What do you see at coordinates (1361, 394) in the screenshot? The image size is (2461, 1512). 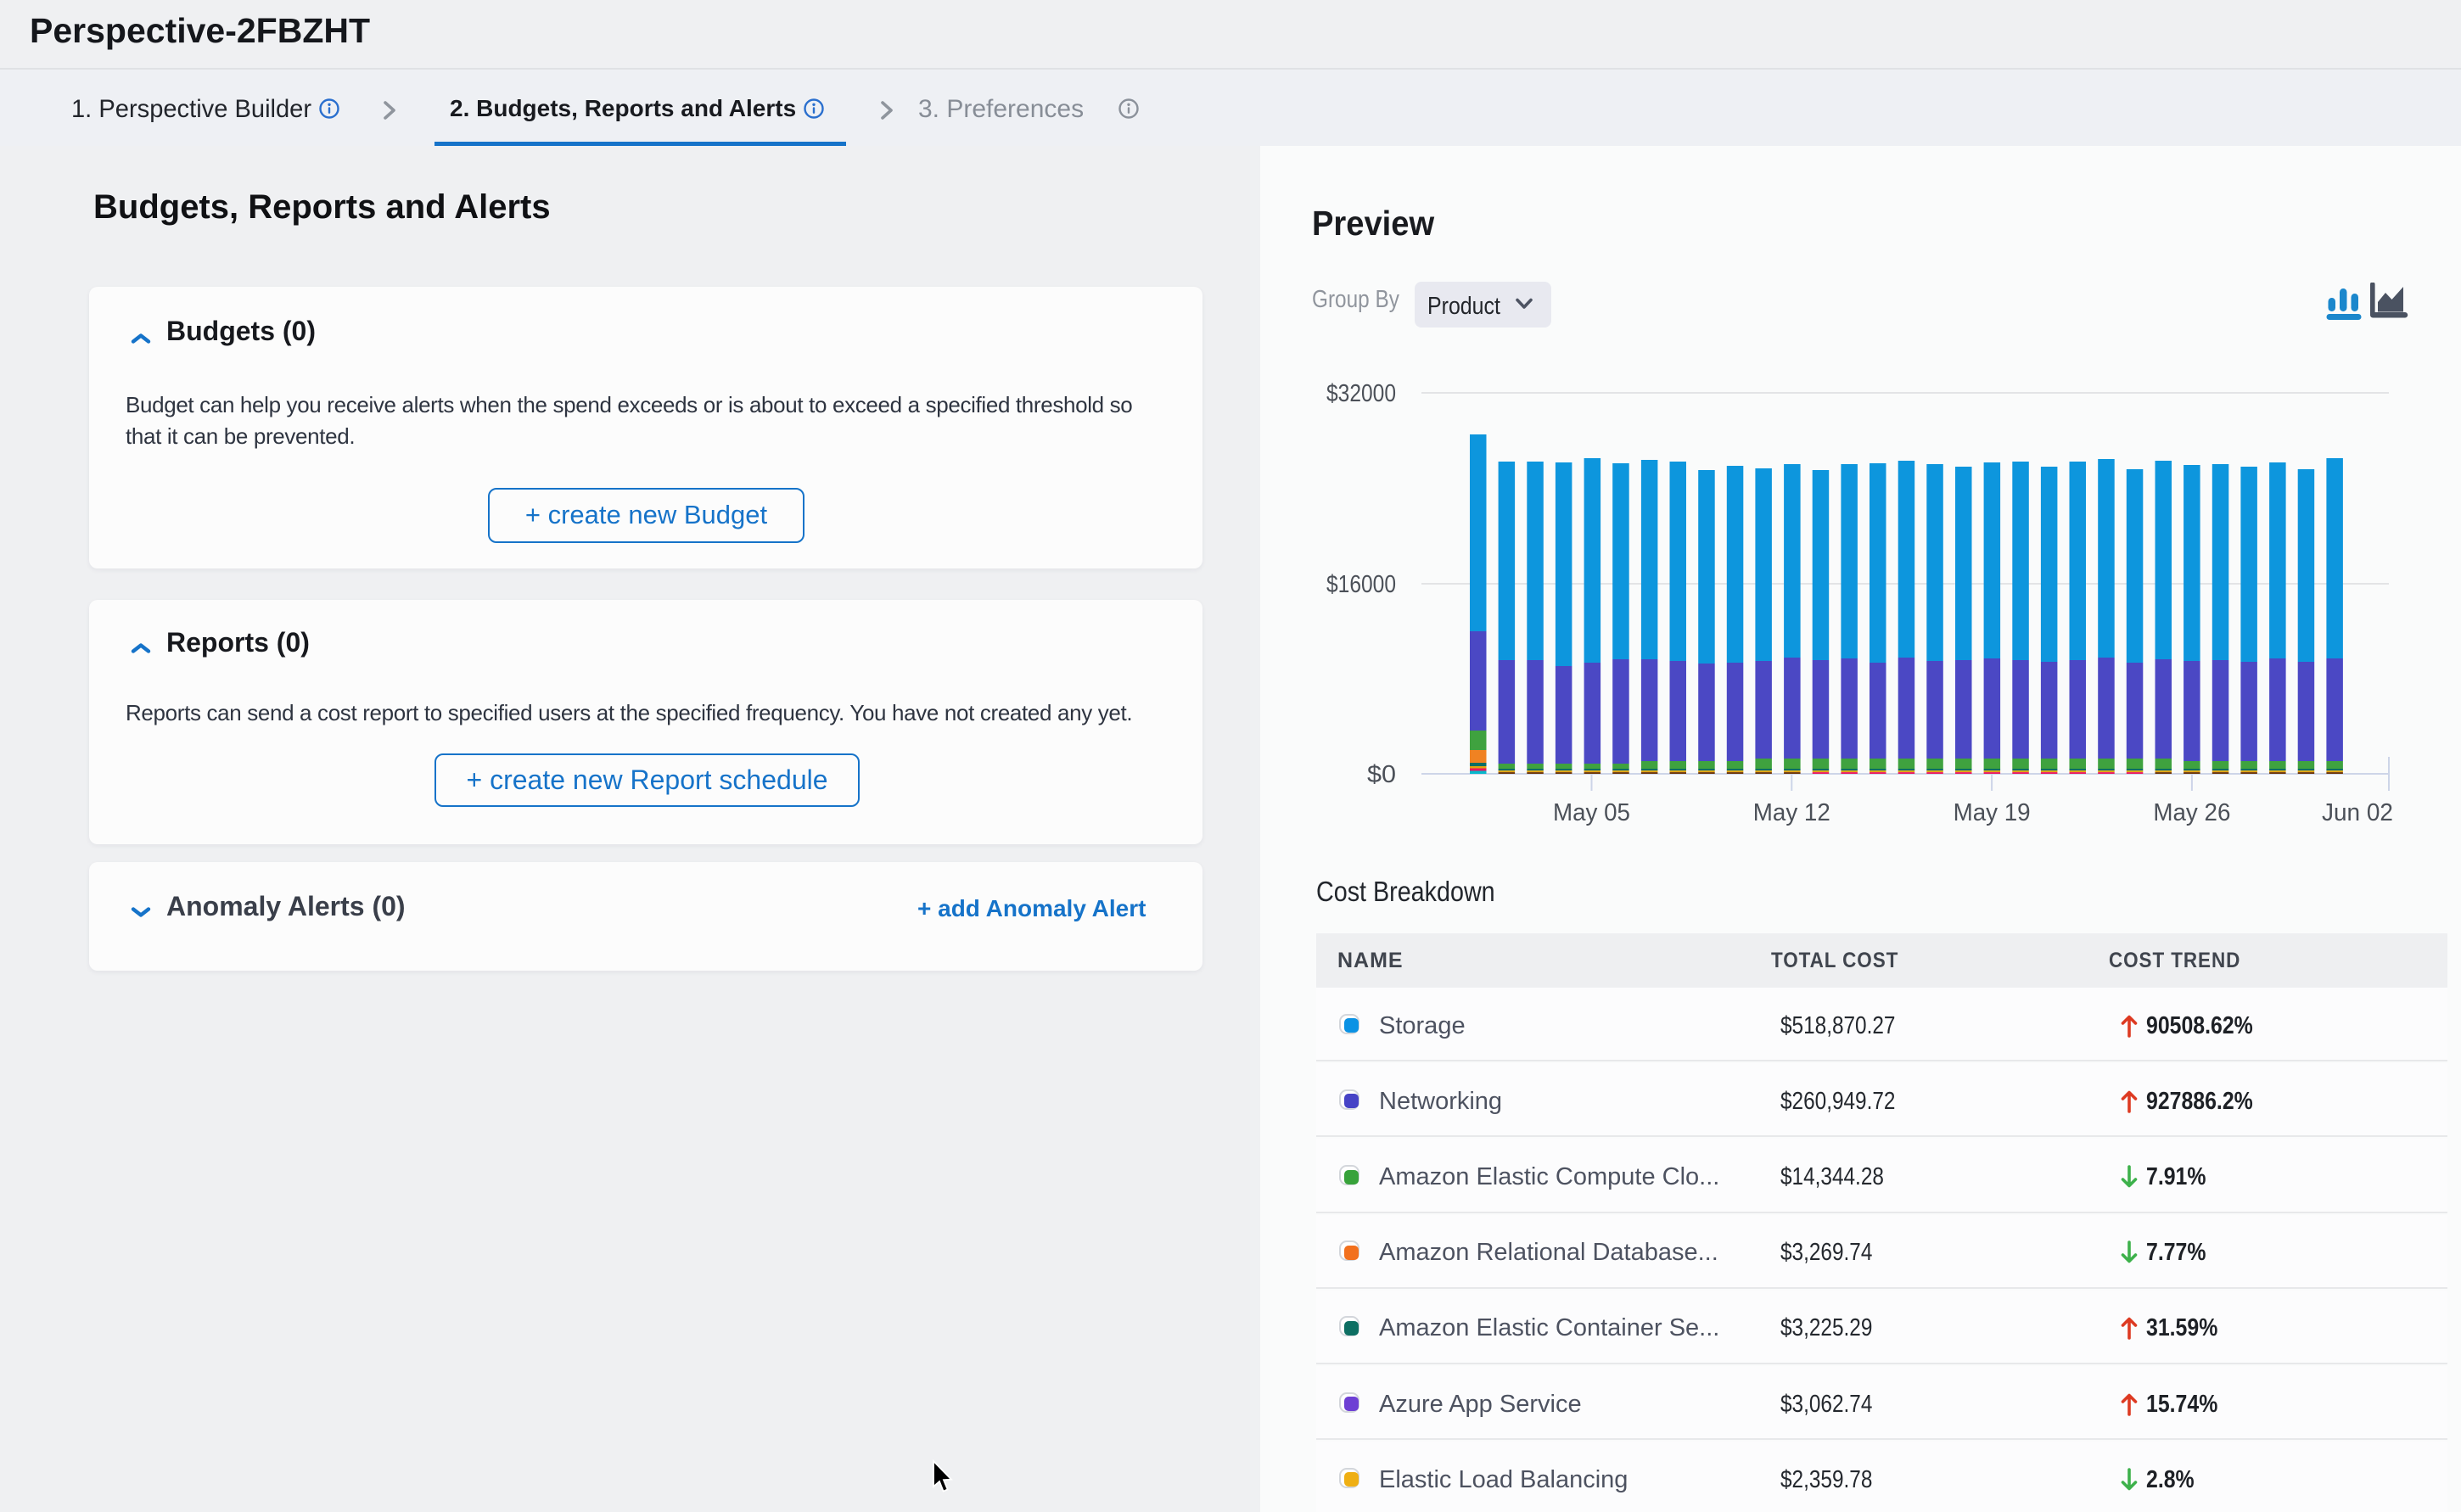 I see `svg-text: $32000` at bounding box center [1361, 394].